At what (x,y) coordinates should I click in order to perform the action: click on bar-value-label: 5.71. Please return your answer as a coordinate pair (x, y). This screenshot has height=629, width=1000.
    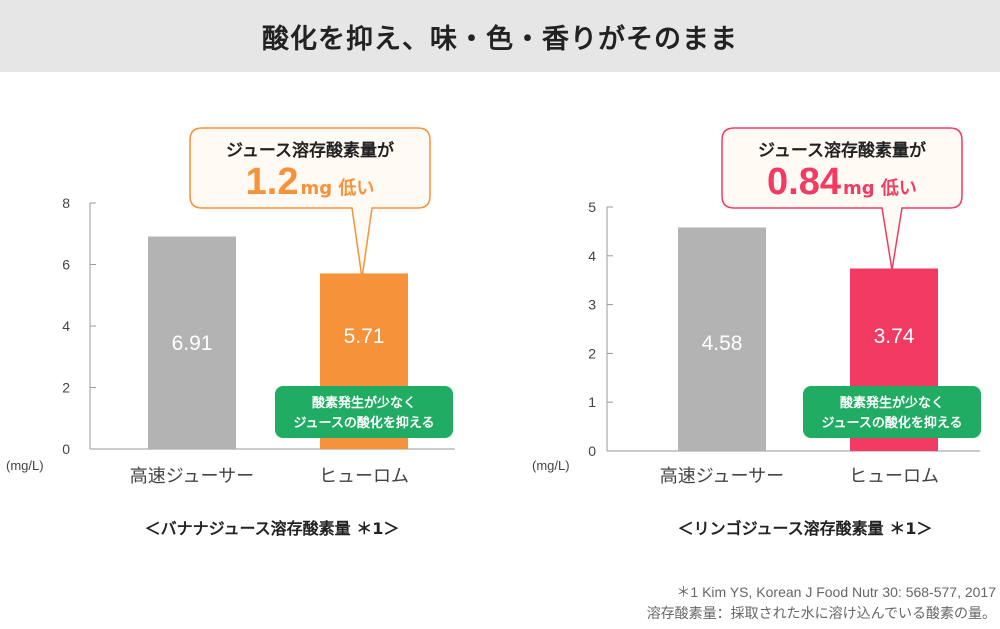
    Looking at the image, I should click on (364, 336).